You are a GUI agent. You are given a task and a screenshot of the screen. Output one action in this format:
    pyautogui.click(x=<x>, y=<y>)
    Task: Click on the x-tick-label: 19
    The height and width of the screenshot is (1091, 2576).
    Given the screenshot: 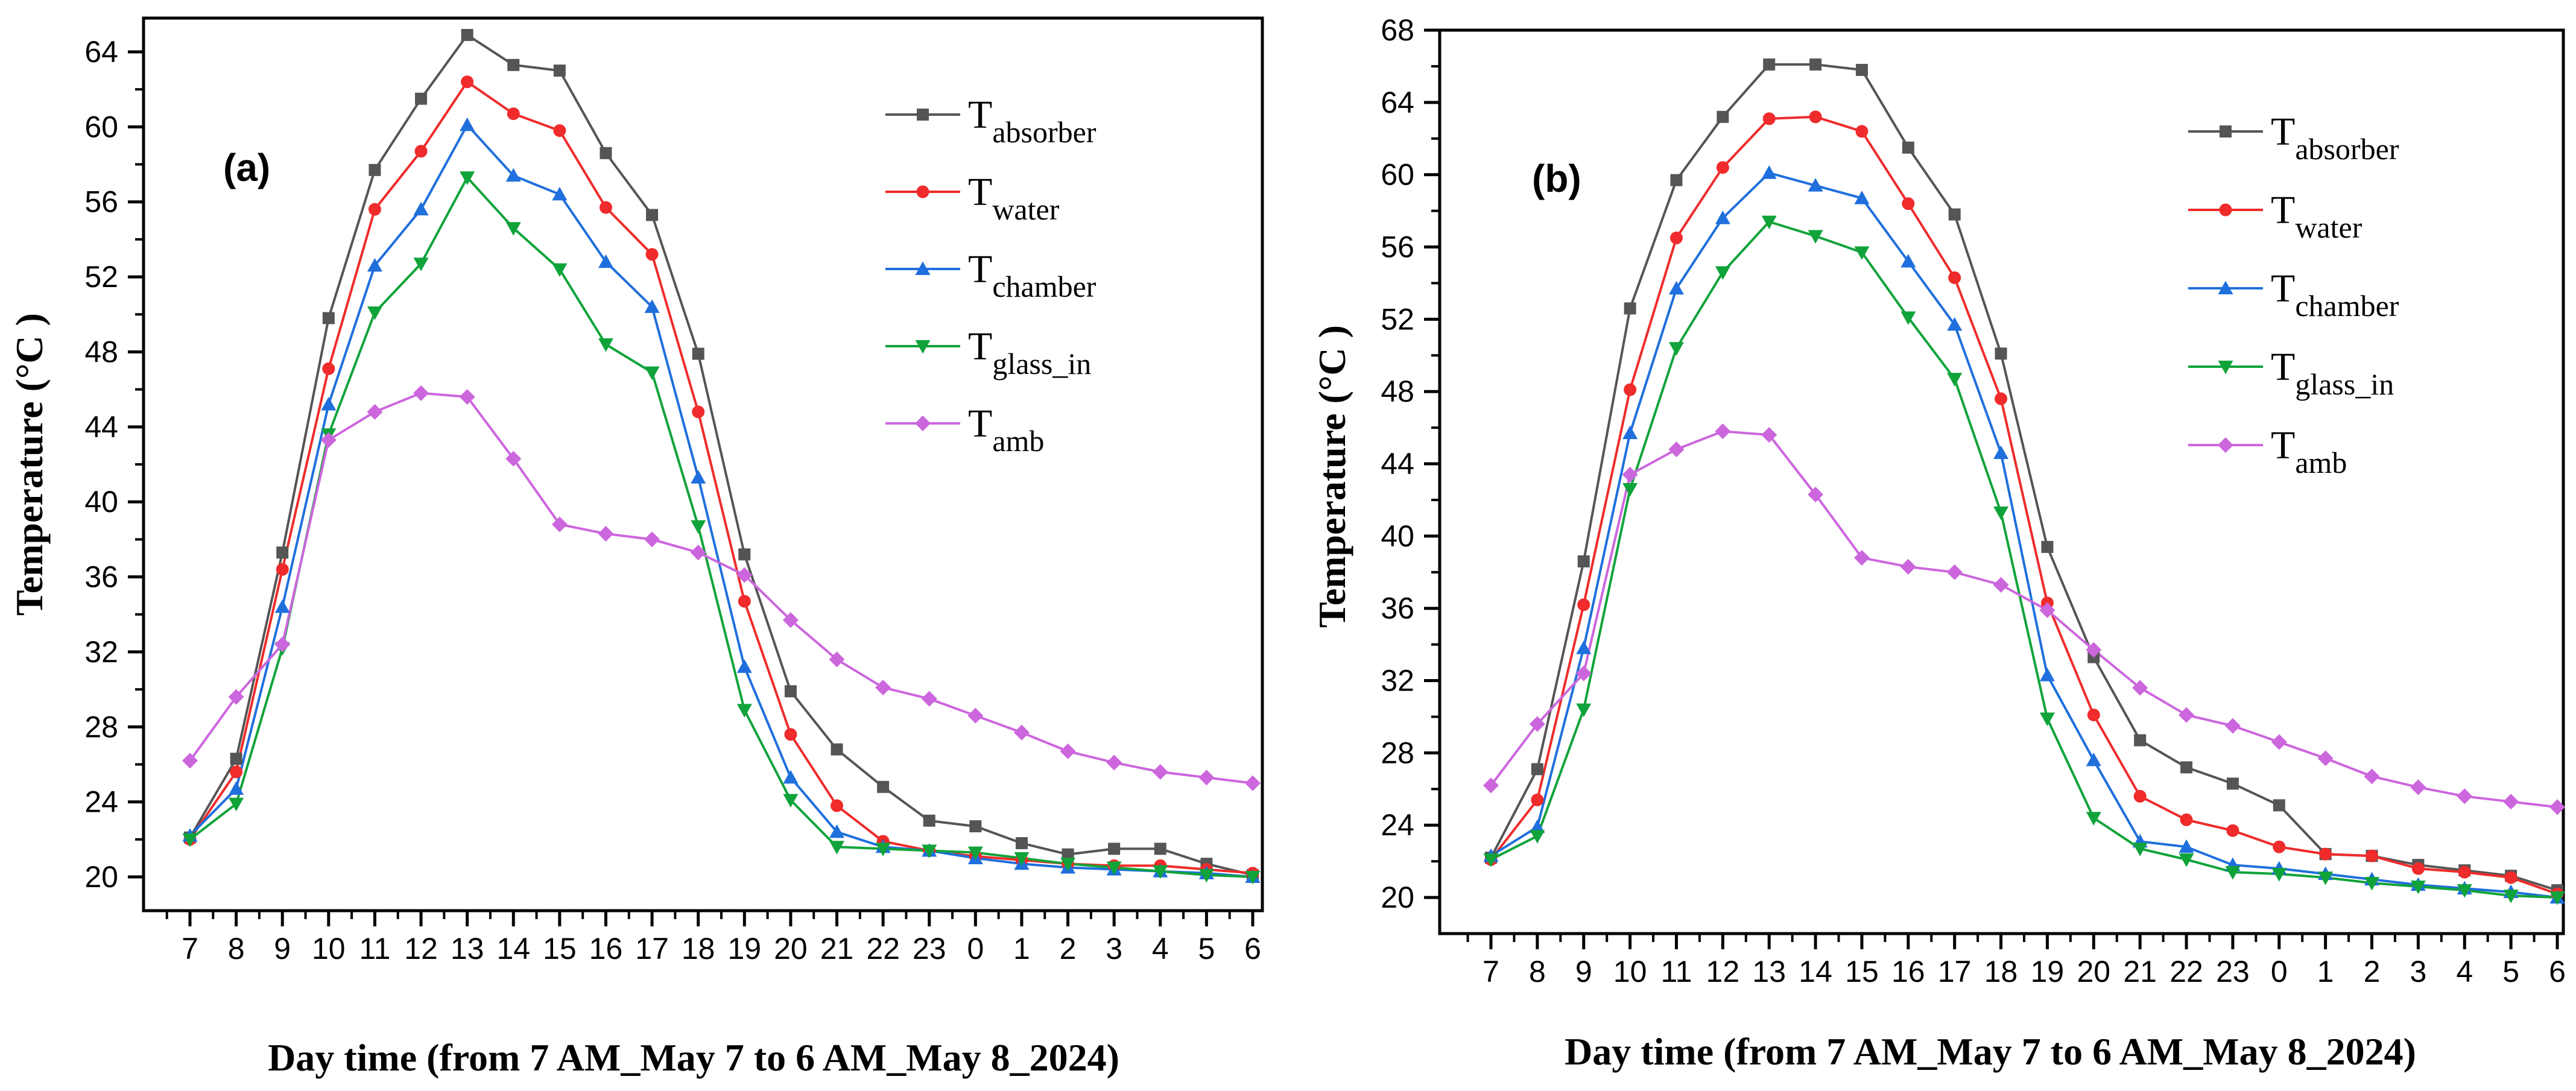 What is the action you would take?
    pyautogui.click(x=2048, y=972)
    